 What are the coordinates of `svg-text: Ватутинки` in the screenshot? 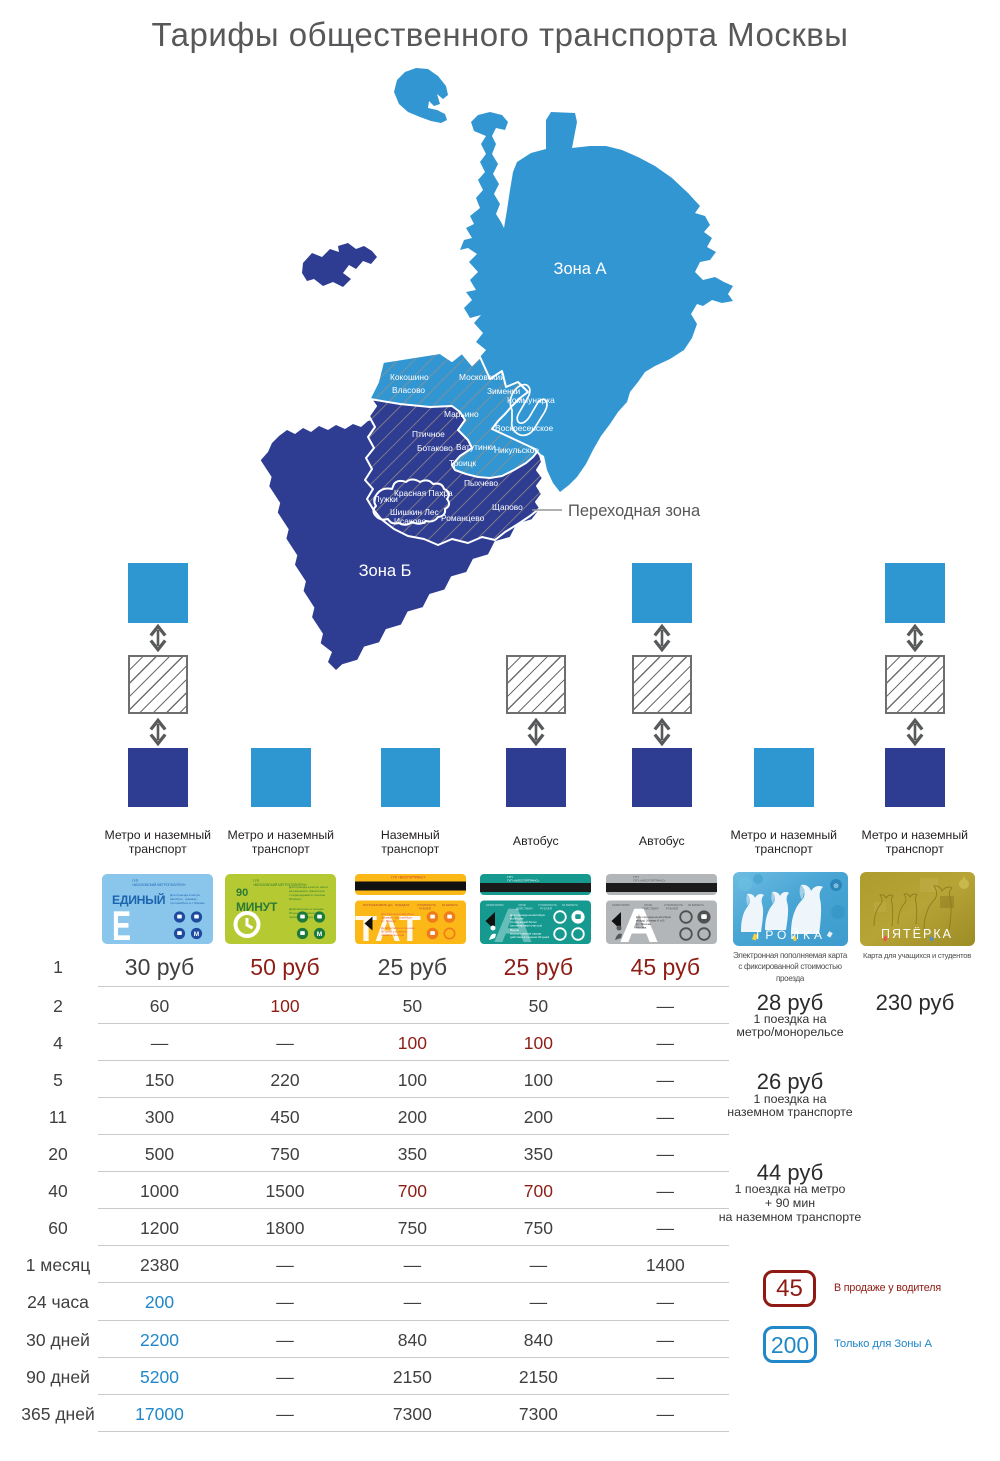 It's located at (476, 447).